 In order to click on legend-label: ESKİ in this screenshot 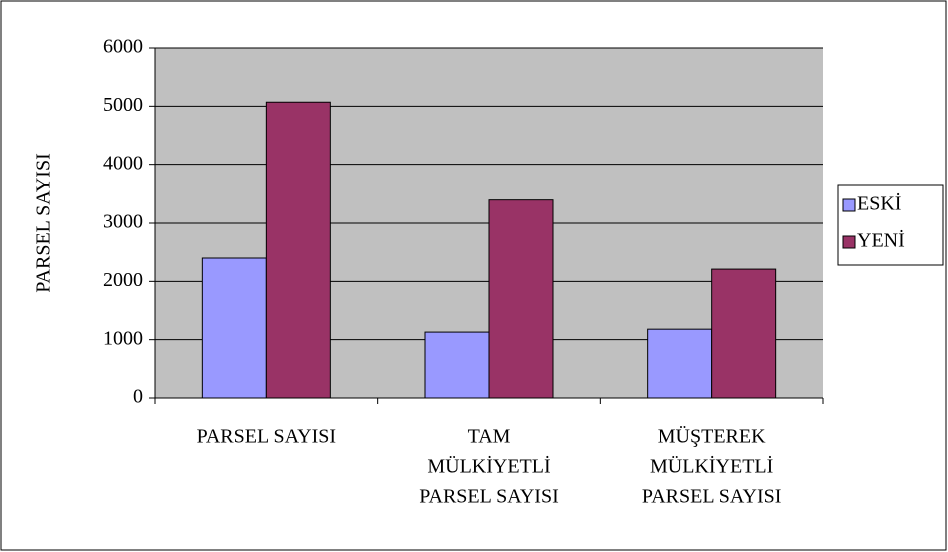, I will do `click(879, 203)`.